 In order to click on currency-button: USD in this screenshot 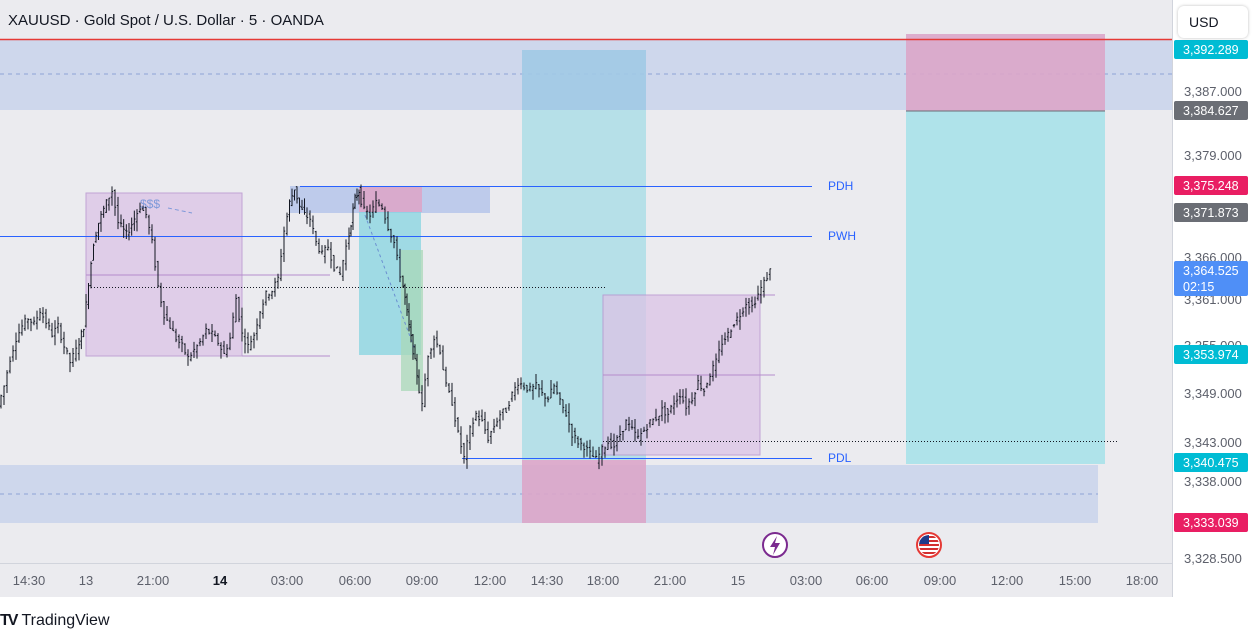, I will do `click(1213, 22)`.